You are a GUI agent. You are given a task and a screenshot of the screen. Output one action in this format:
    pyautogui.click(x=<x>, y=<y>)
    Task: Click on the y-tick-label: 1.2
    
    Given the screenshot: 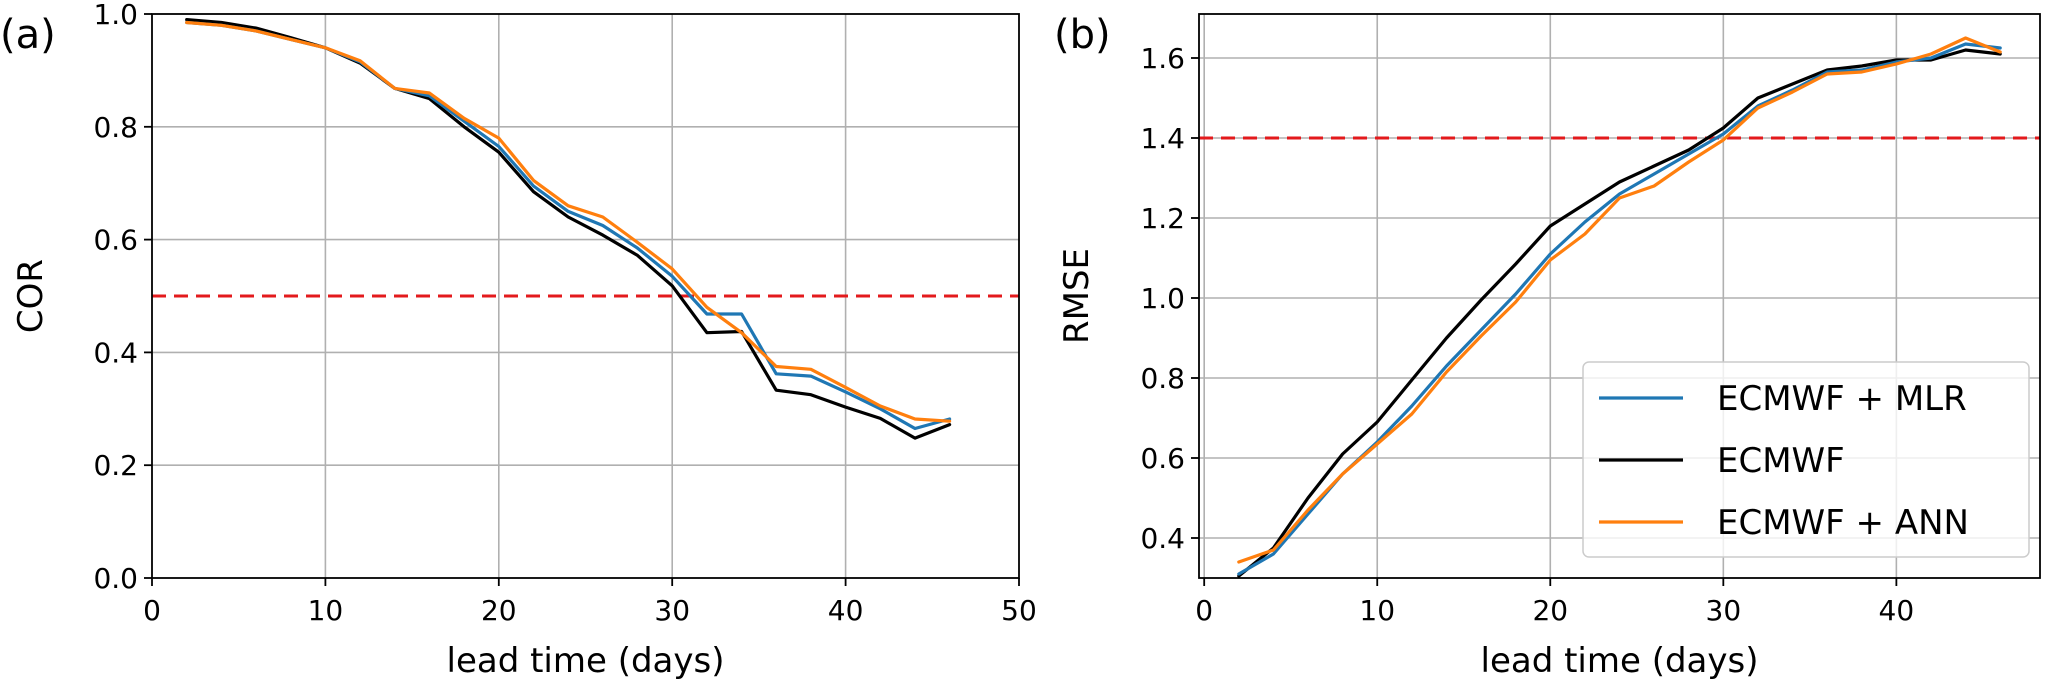 What is the action you would take?
    pyautogui.click(x=1162, y=218)
    